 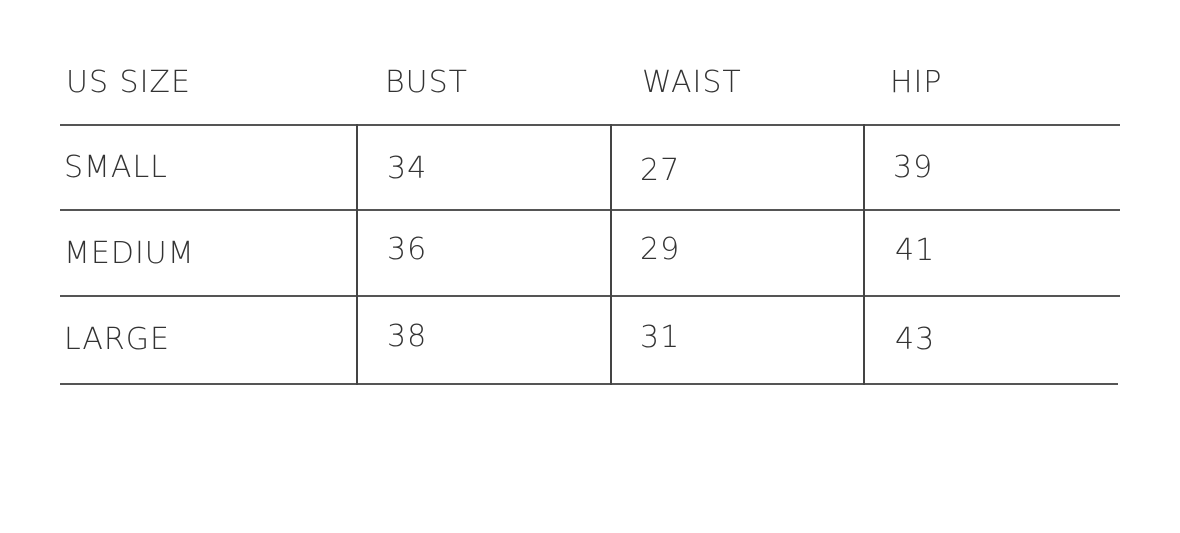 I want to click on bust-cell: 34, so click(x=407, y=168).